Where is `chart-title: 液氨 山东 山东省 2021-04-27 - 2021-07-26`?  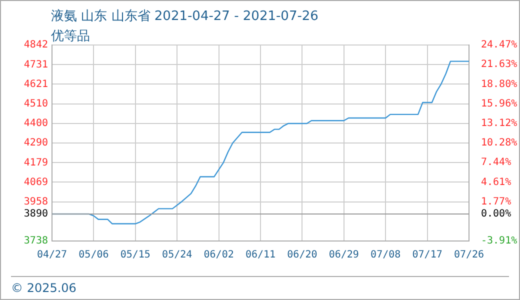
chart-title: 液氨 山东 山东省 2021-04-27 - 2021-07-26 is located at coordinates (184, 16).